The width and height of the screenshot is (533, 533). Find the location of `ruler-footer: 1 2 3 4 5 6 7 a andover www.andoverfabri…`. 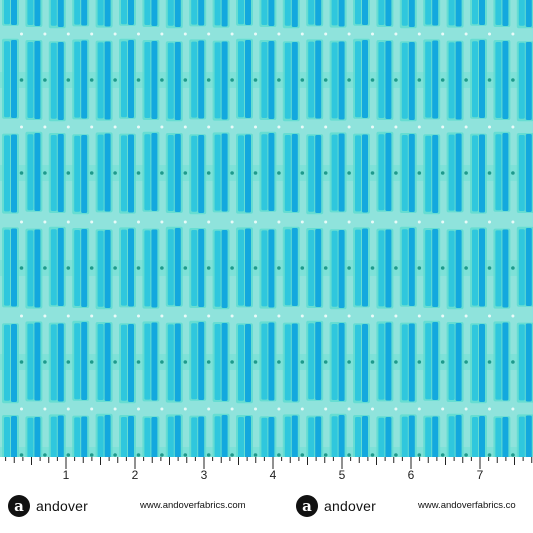

ruler-footer: 1 2 3 4 5 6 7 a andover www.andoverfabri… is located at coordinates (266, 495).